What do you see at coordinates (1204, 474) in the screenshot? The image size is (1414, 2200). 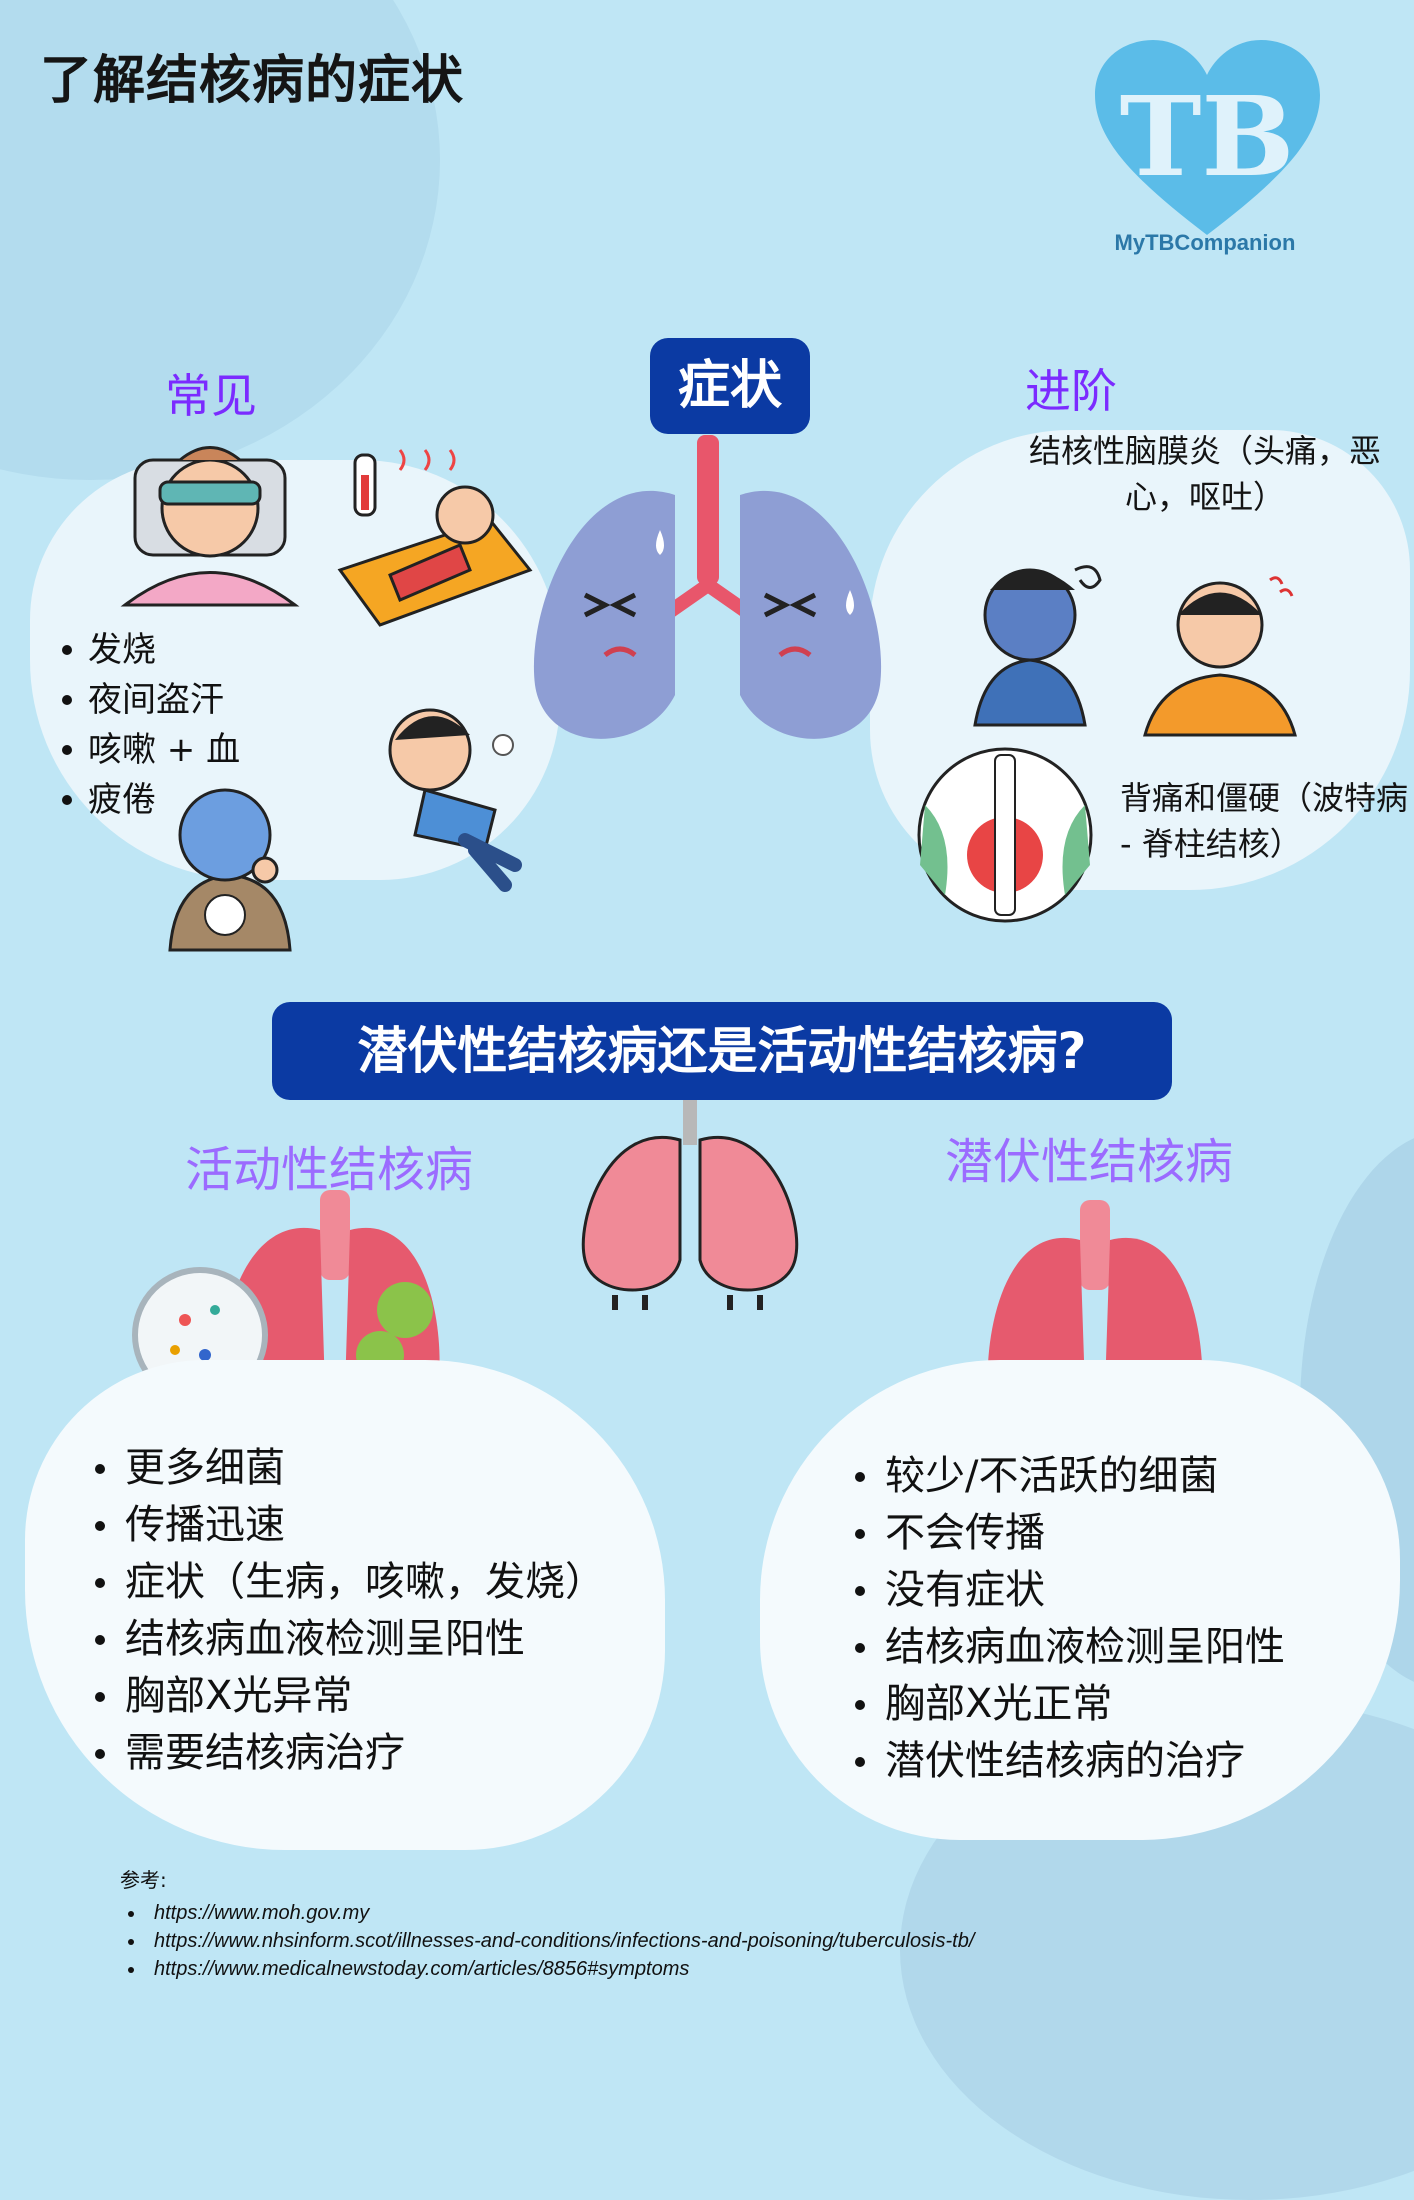 I see `meningitis-text: 结核性脑膜炎（头痛，恶心，呕吐）` at bounding box center [1204, 474].